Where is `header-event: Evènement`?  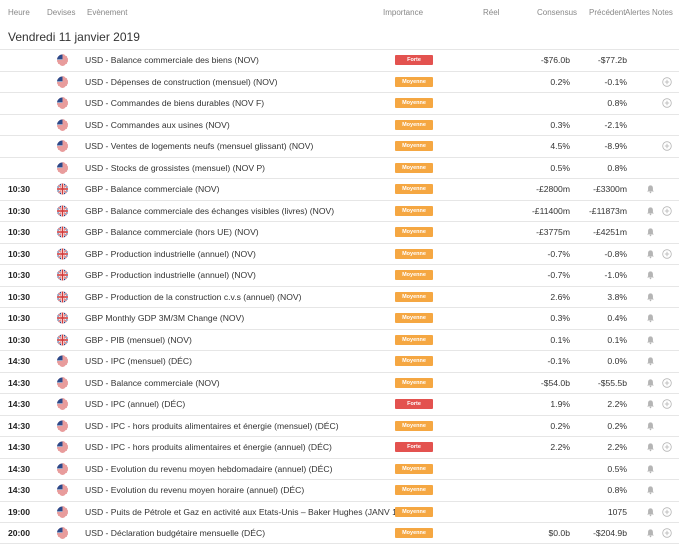 header-event: Evènement is located at coordinates (107, 12).